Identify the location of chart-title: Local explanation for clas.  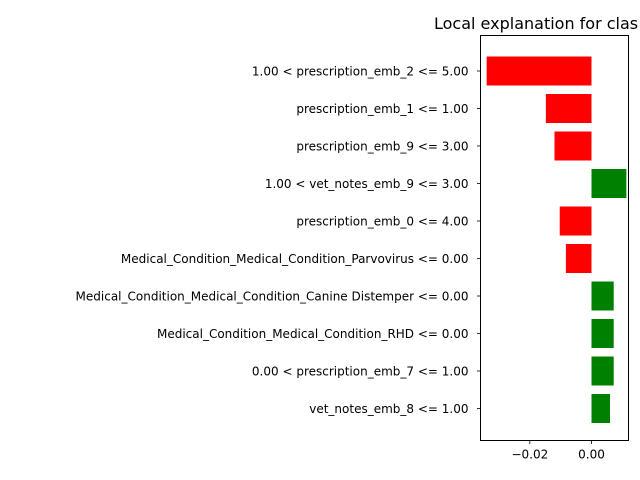
(536, 23).